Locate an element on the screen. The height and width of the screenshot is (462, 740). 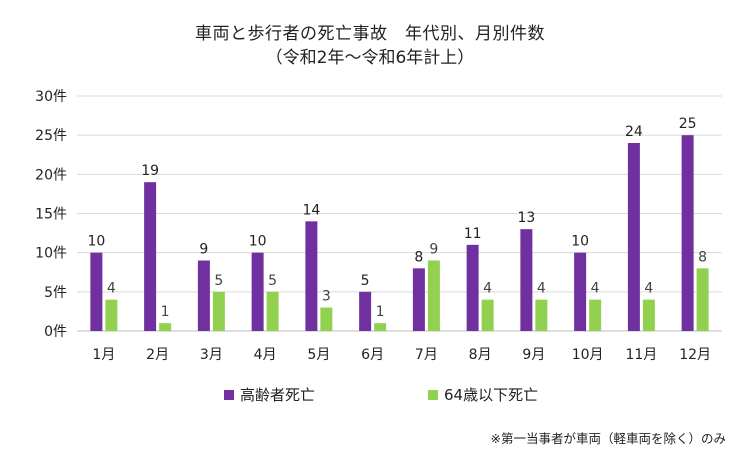
data-label-elderly: 25 is located at coordinates (688, 124).